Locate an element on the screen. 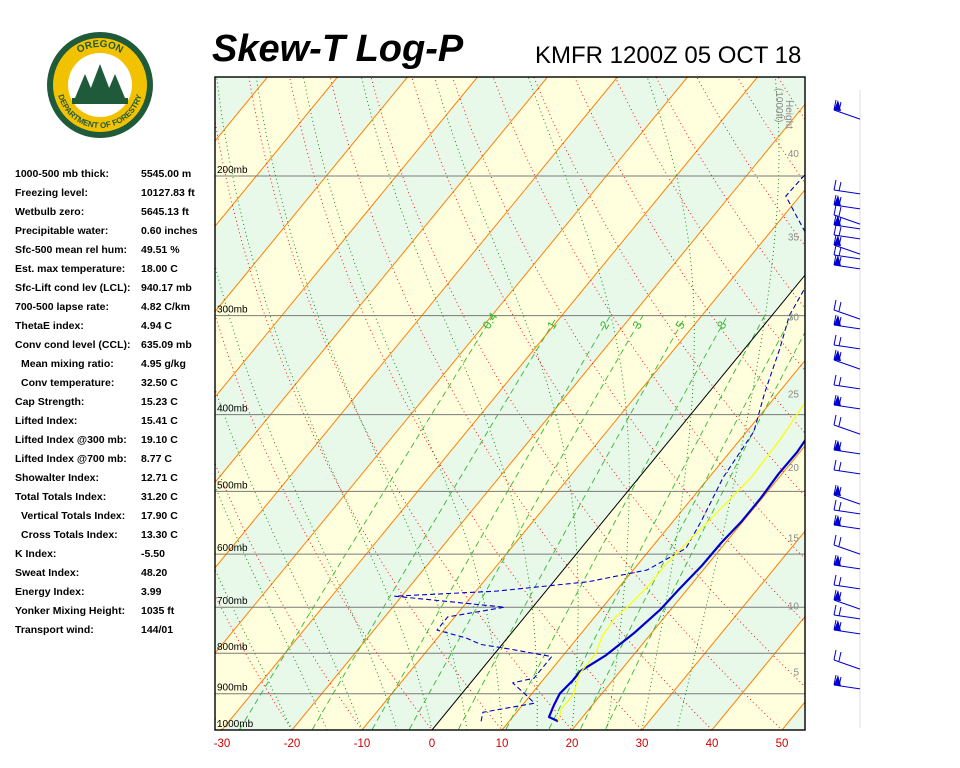 Image resolution: width=960 pixels, height=768 pixels. stat-label: Showalter Index: is located at coordinates (57, 478).